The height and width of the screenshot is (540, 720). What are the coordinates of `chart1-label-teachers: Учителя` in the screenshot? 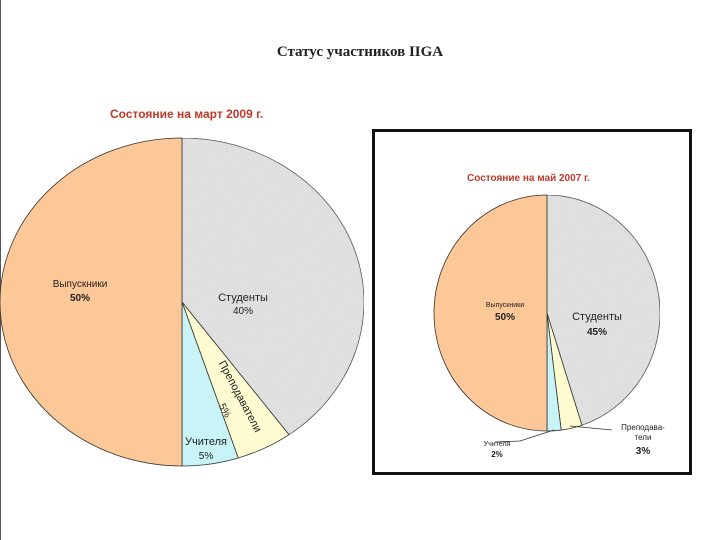 It's located at (206, 442).